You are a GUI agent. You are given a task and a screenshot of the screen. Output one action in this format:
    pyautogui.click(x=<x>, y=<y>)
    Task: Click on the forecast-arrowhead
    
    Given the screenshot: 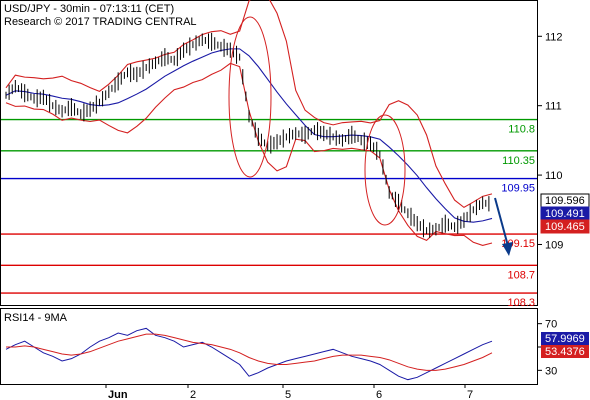 What is the action you would take?
    pyautogui.click(x=507, y=249)
    